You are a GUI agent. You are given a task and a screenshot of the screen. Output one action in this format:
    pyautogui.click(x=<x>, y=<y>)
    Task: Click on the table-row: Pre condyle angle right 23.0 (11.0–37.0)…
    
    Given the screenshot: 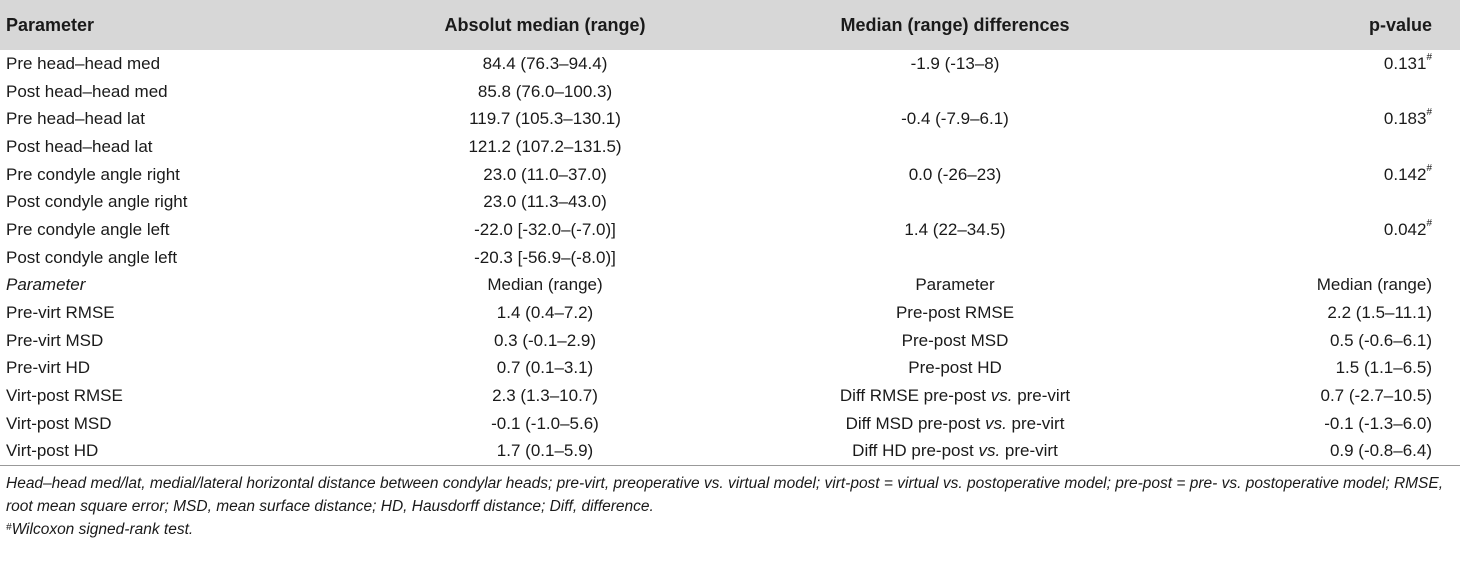 What is the action you would take?
    pyautogui.click(x=730, y=175)
    